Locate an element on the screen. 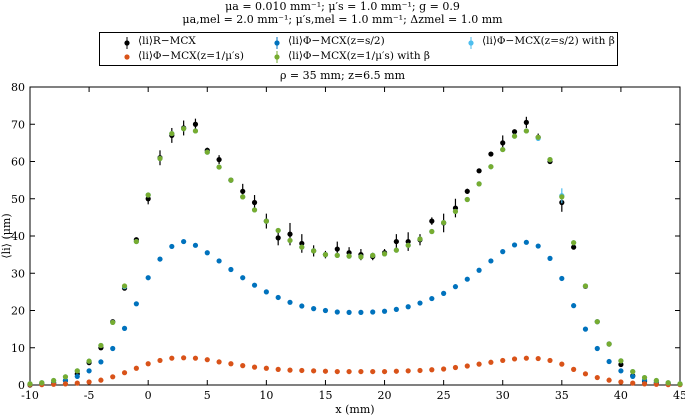 This screenshot has height=418, width=685. x-tick-label: 10 is located at coordinates (266, 395).